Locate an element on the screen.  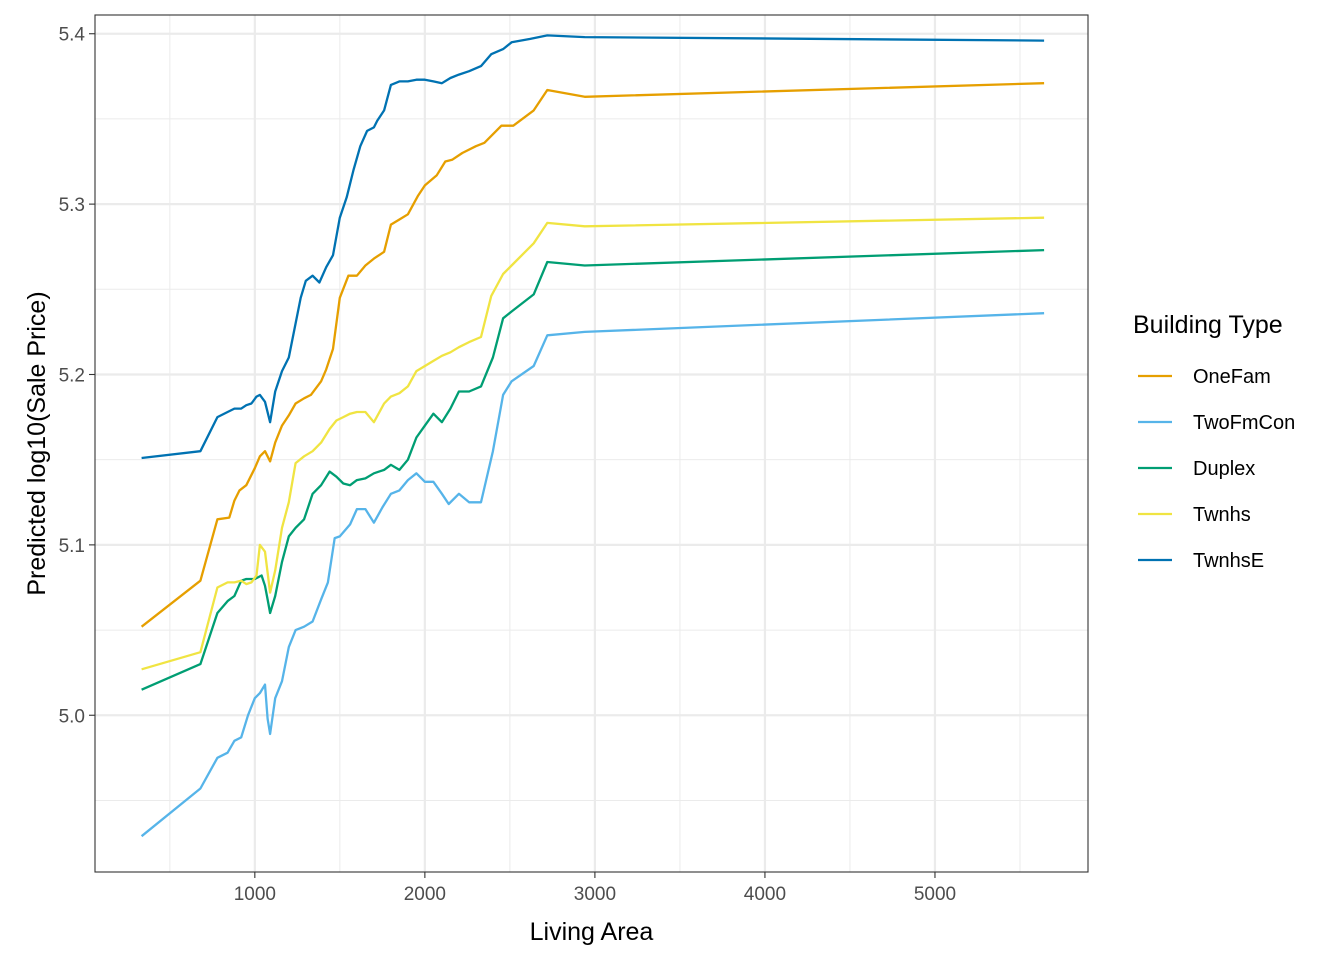
x-tick-label: 5000 is located at coordinates (935, 894).